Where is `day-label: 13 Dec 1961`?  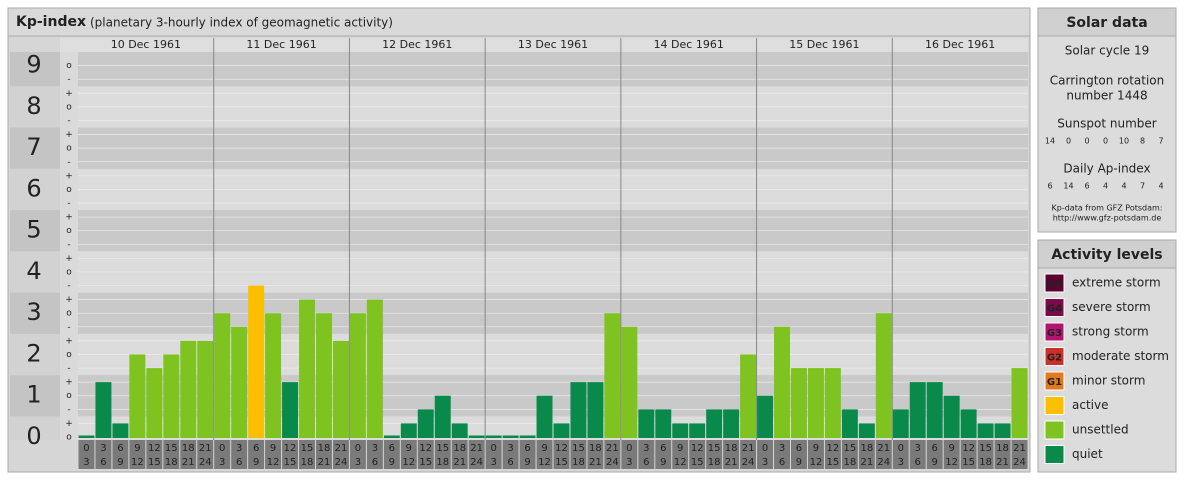 day-label: 13 Dec 1961 is located at coordinates (553, 44).